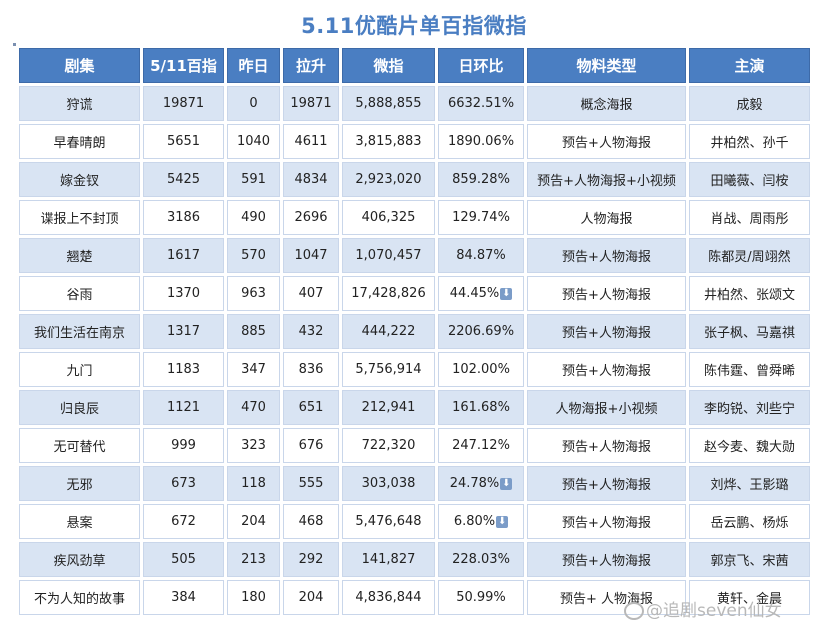 Image resolution: width=828 pixels, height=632 pixels. I want to click on cell-change: 84.87%, so click(481, 255).